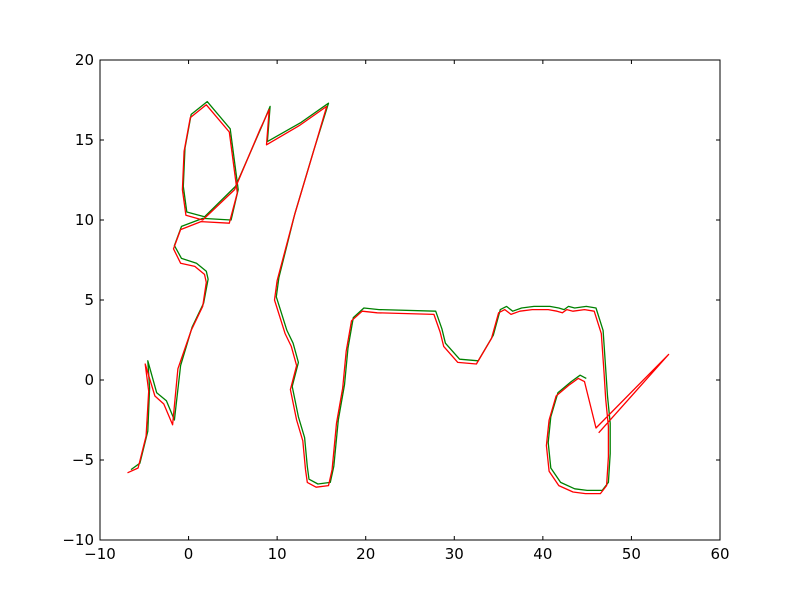  What do you see at coordinates (365, 554) in the screenshot?
I see `x-tick-label: 20` at bounding box center [365, 554].